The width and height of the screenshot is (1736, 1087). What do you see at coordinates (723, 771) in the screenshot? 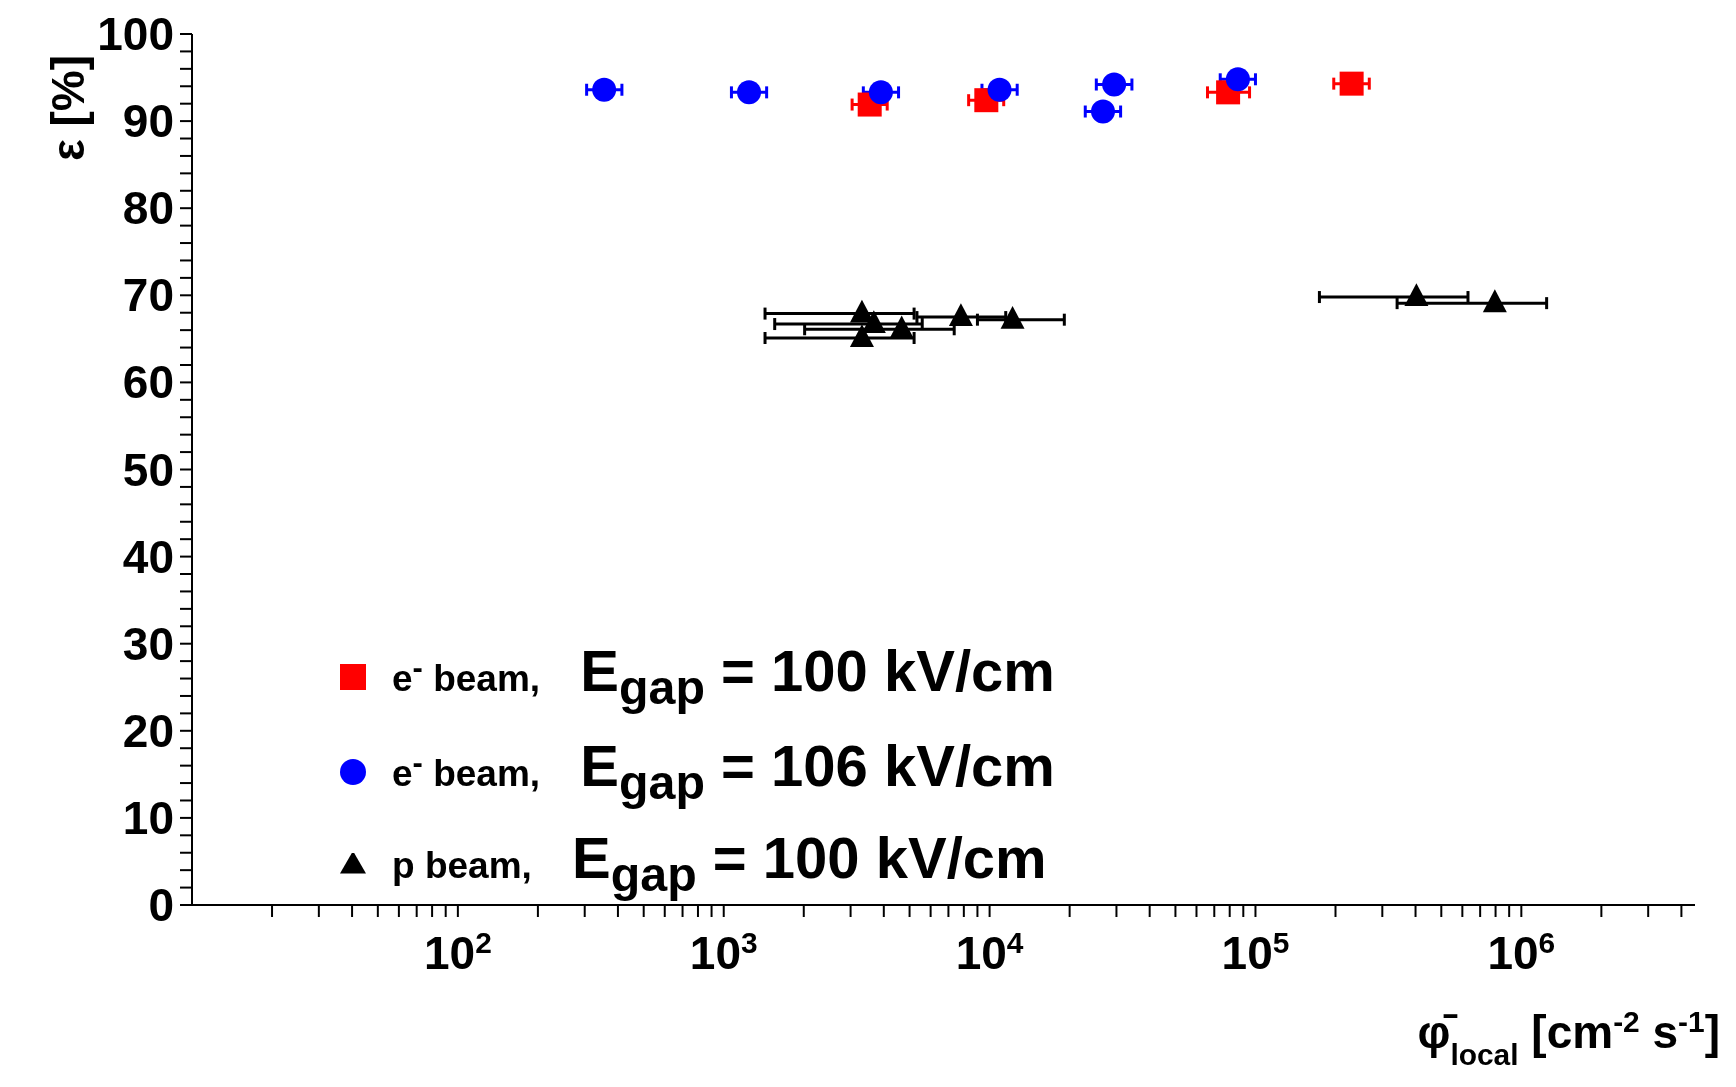
I see `legend-label: e$^{-}$ beam, E$_{gap}$ = 106 kV/cm` at bounding box center [723, 771].